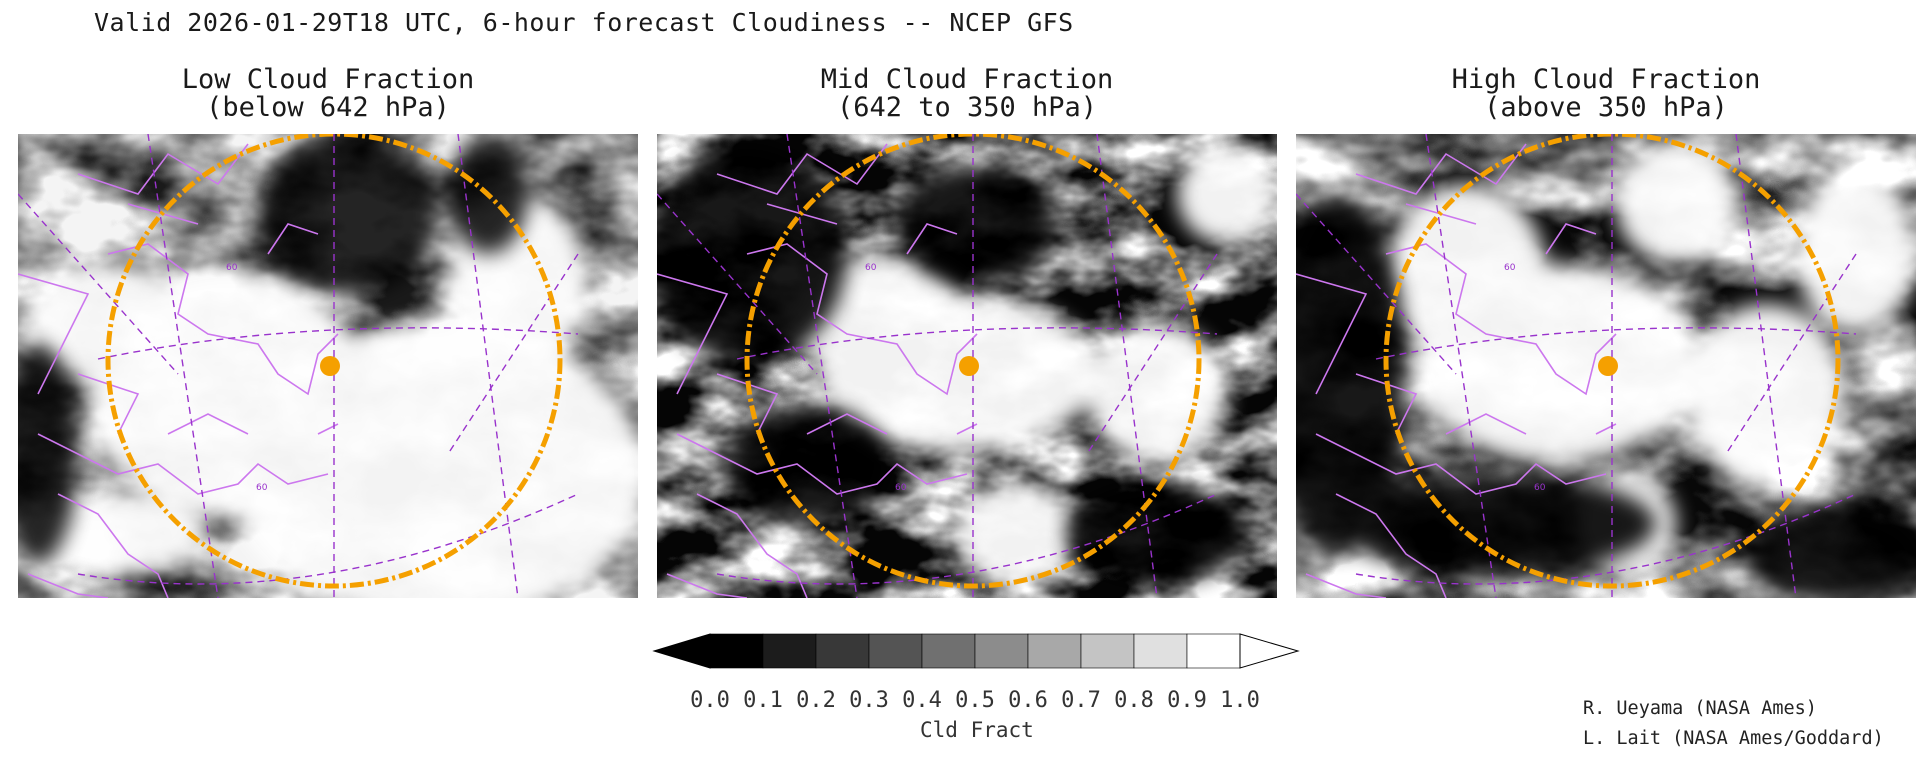 This screenshot has height=760, width=1920. What do you see at coordinates (710, 700) in the screenshot?
I see `colorbar-tick-label: 0.0` at bounding box center [710, 700].